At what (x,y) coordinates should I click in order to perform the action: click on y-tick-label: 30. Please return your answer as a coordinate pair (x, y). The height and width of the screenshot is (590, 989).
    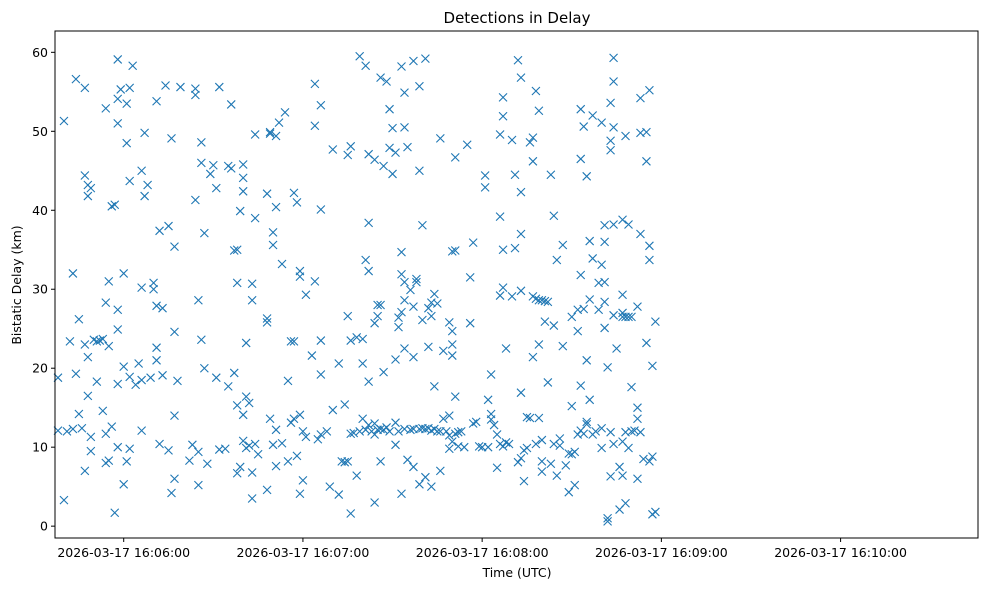
    Looking at the image, I should click on (40, 289).